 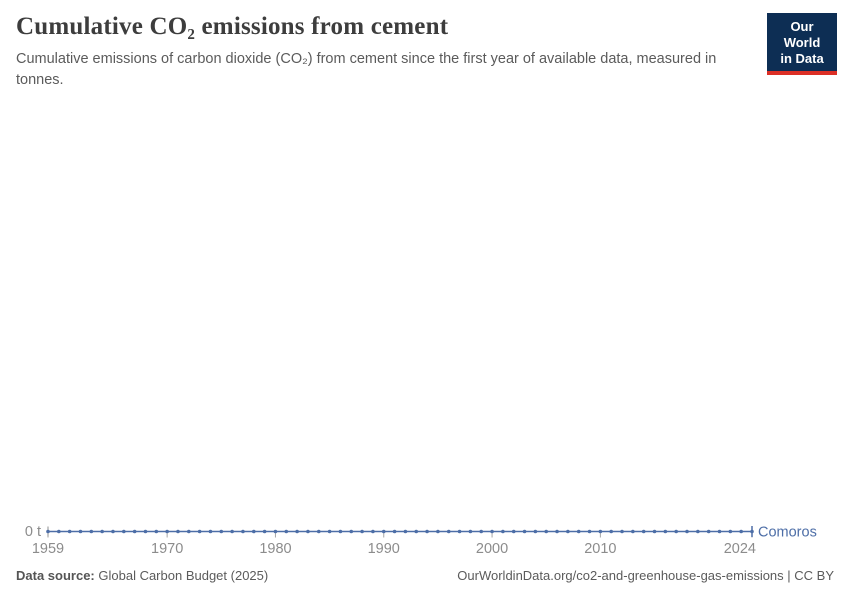 I want to click on x-tick-label: 2010, so click(x=600, y=549).